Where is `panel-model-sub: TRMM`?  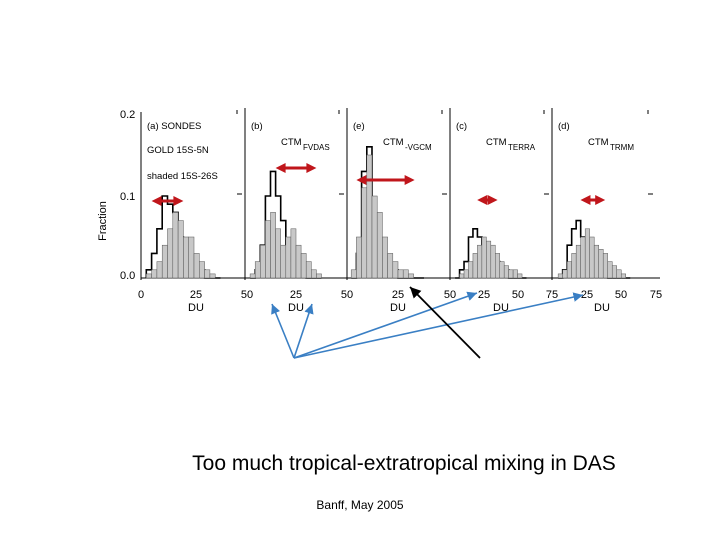
panel-model-sub: TRMM is located at coordinates (622, 147).